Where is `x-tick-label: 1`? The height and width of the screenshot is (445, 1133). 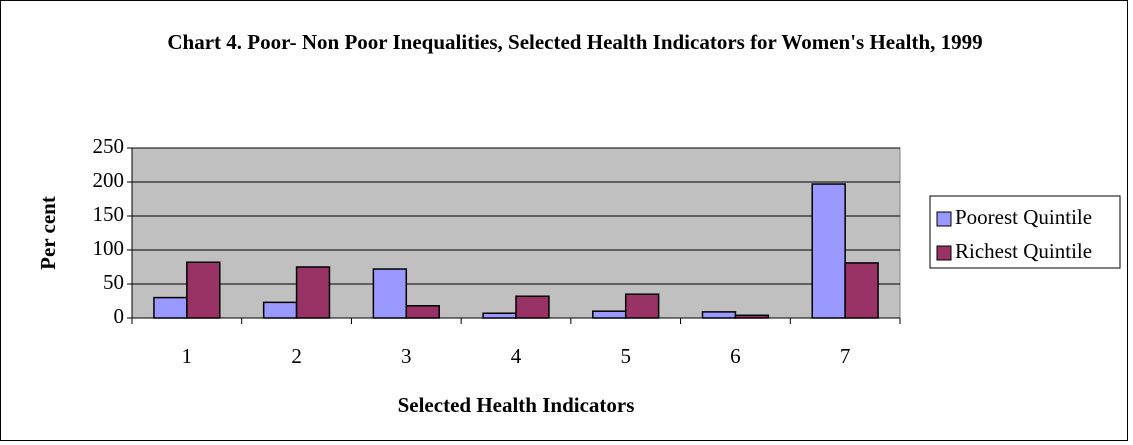 x-tick-label: 1 is located at coordinates (187, 356).